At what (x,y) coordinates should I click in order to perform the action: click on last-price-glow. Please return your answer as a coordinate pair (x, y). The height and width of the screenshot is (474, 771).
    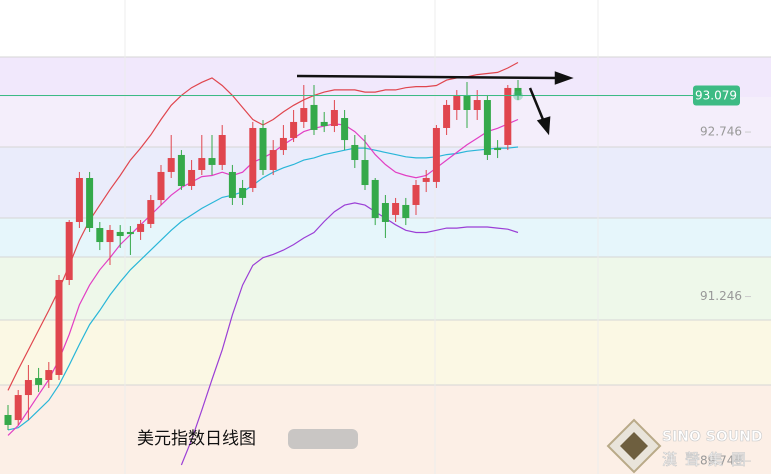
    Looking at the image, I should click on (518, 95).